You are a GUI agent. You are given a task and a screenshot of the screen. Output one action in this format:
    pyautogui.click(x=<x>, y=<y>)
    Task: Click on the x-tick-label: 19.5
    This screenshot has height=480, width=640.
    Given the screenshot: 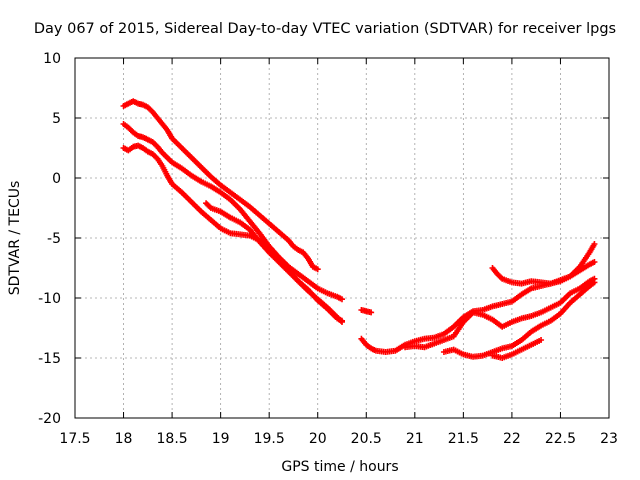 What is the action you would take?
    pyautogui.click(x=269, y=439)
    